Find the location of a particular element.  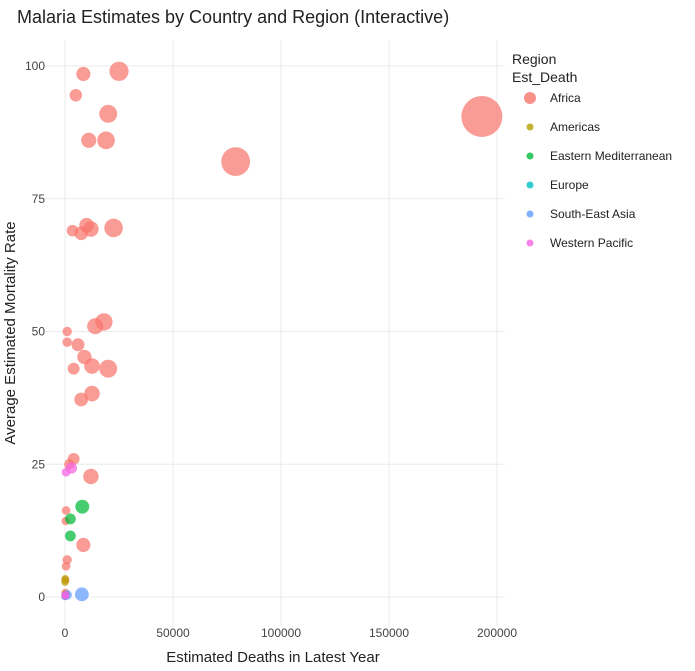

y-axis-title: Average Estimated Mortality Rate is located at coordinates (10, 332).